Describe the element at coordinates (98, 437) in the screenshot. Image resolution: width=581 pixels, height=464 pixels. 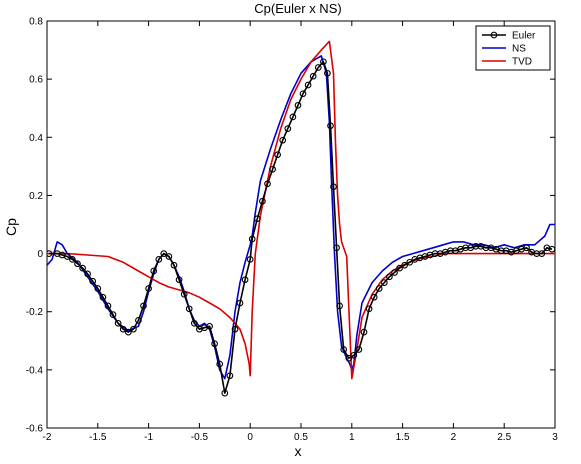
I see `x-tick-label: -1.5` at that location.